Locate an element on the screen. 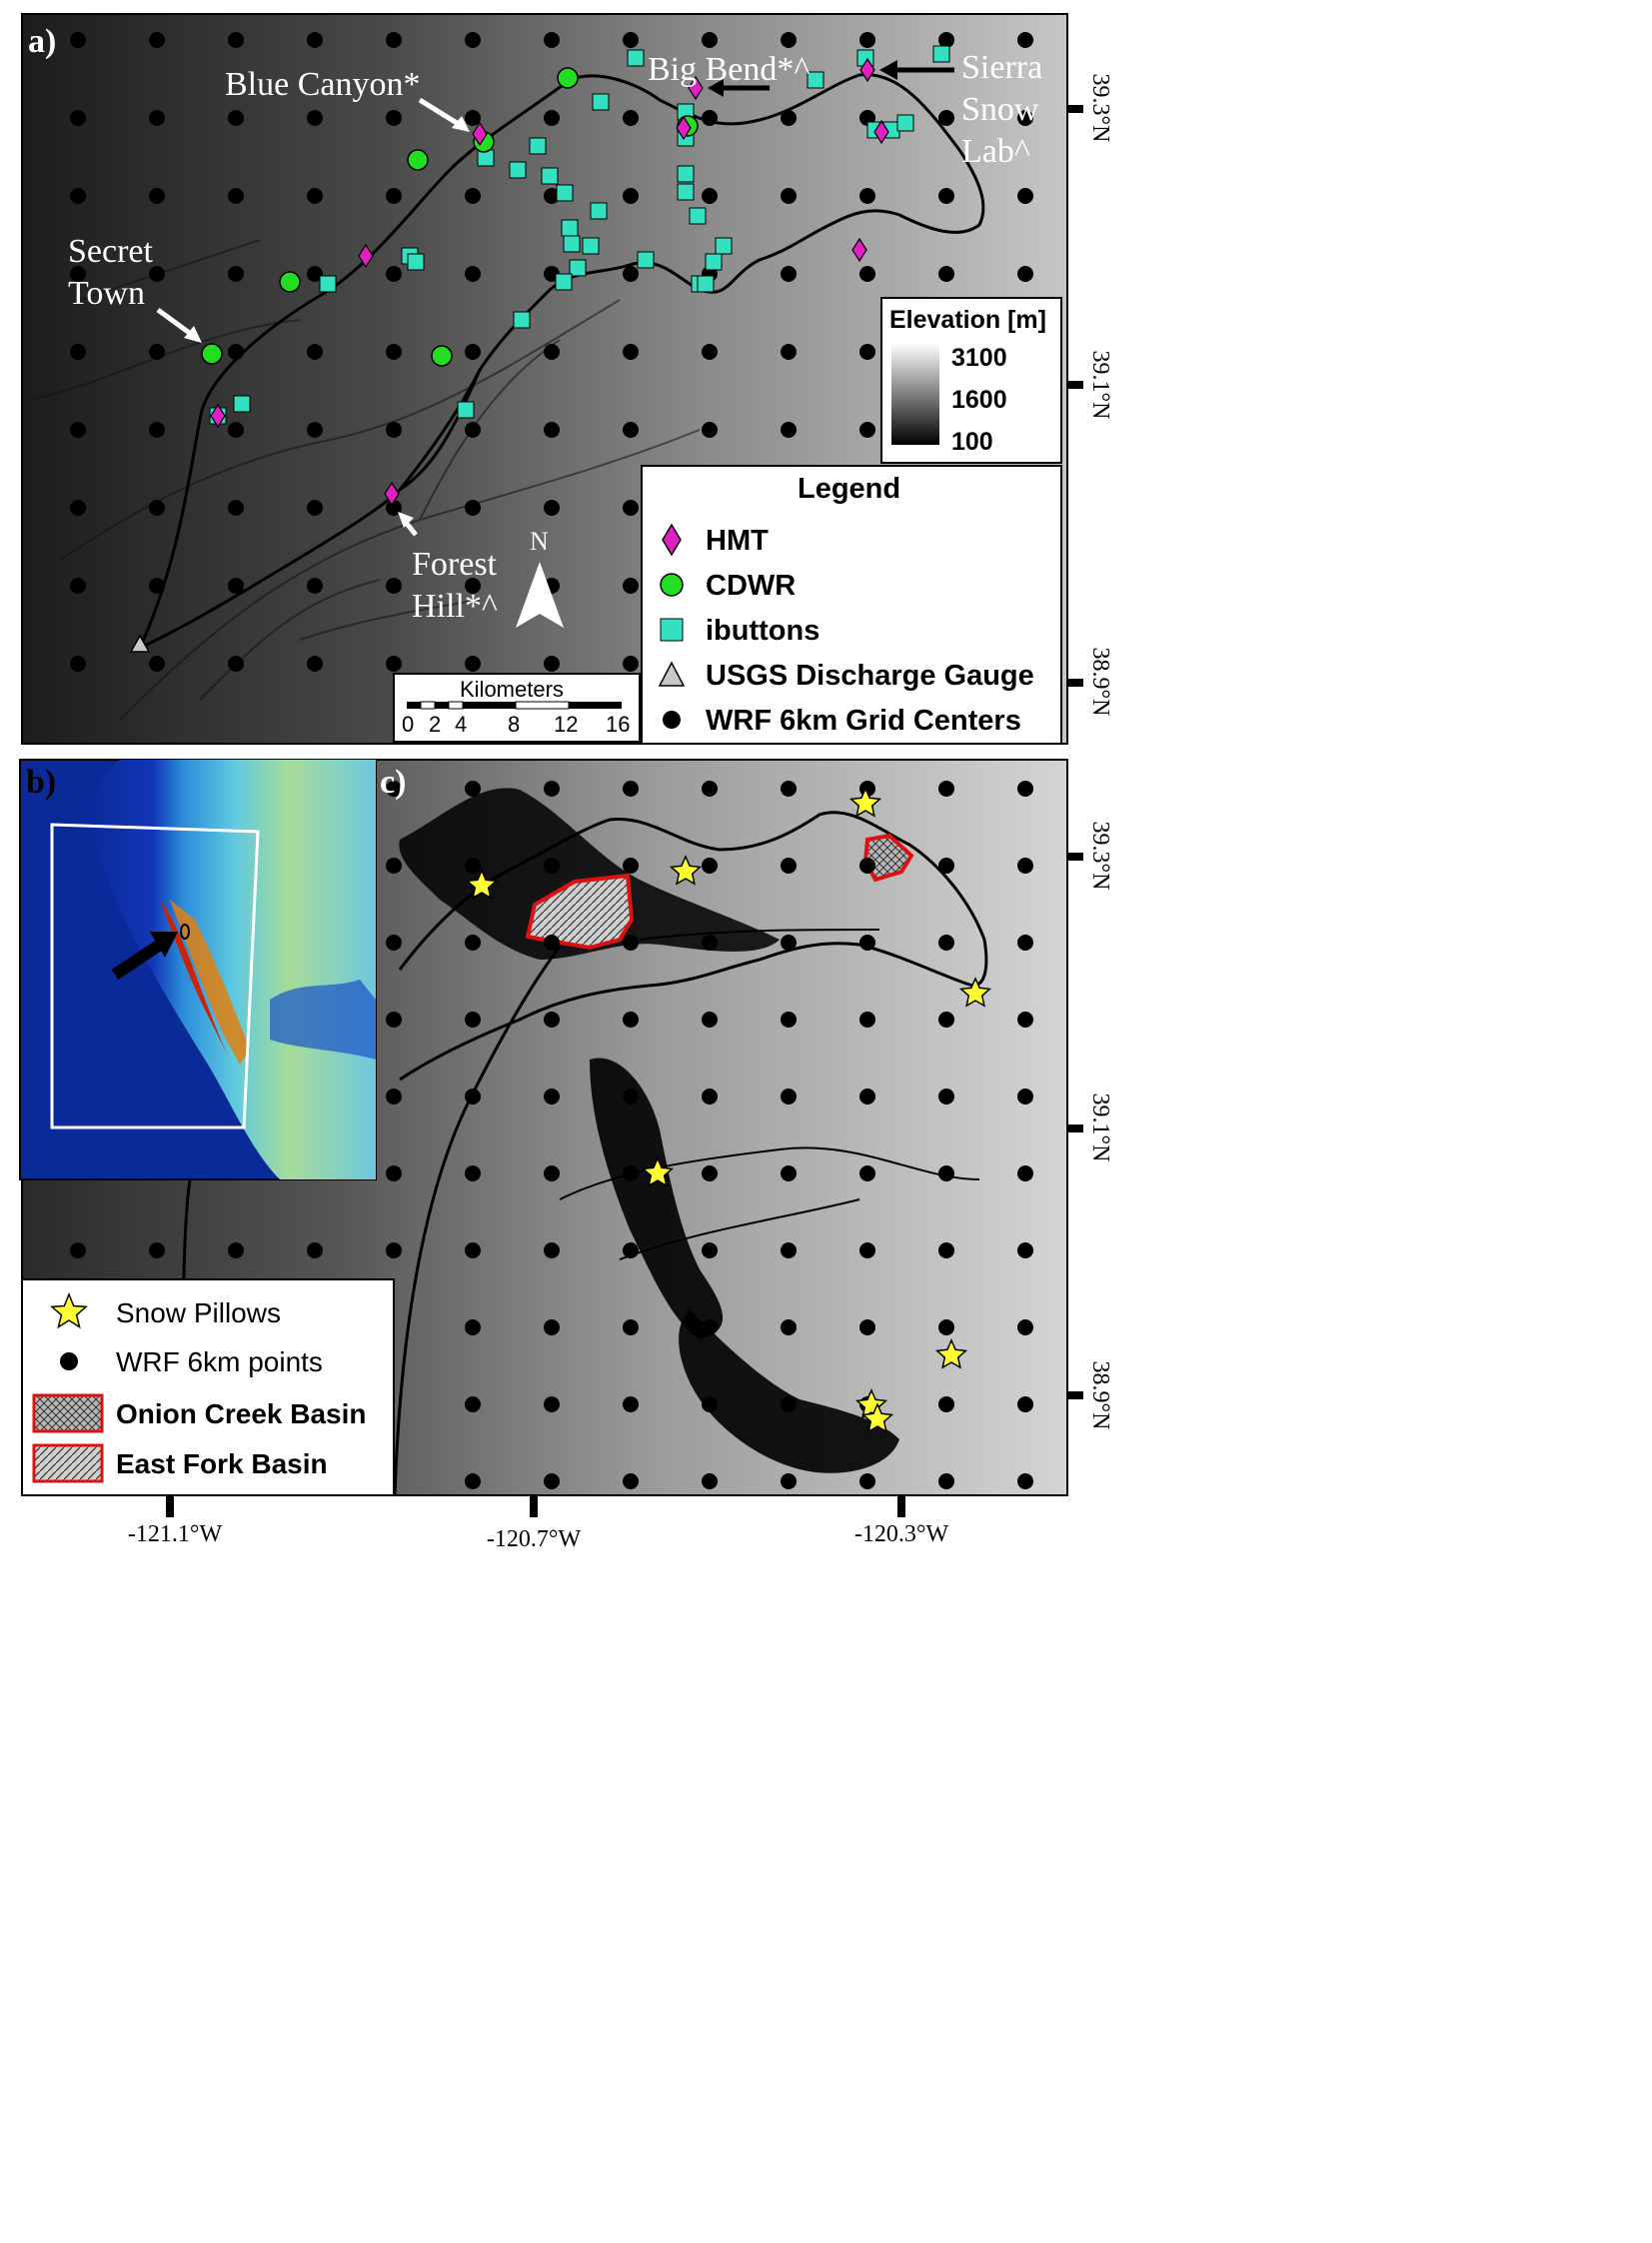 Image resolution: width=1652 pixels, height=2243 pixels. legend-wrf-label: WRF 6km Grid Centers is located at coordinates (863, 721).